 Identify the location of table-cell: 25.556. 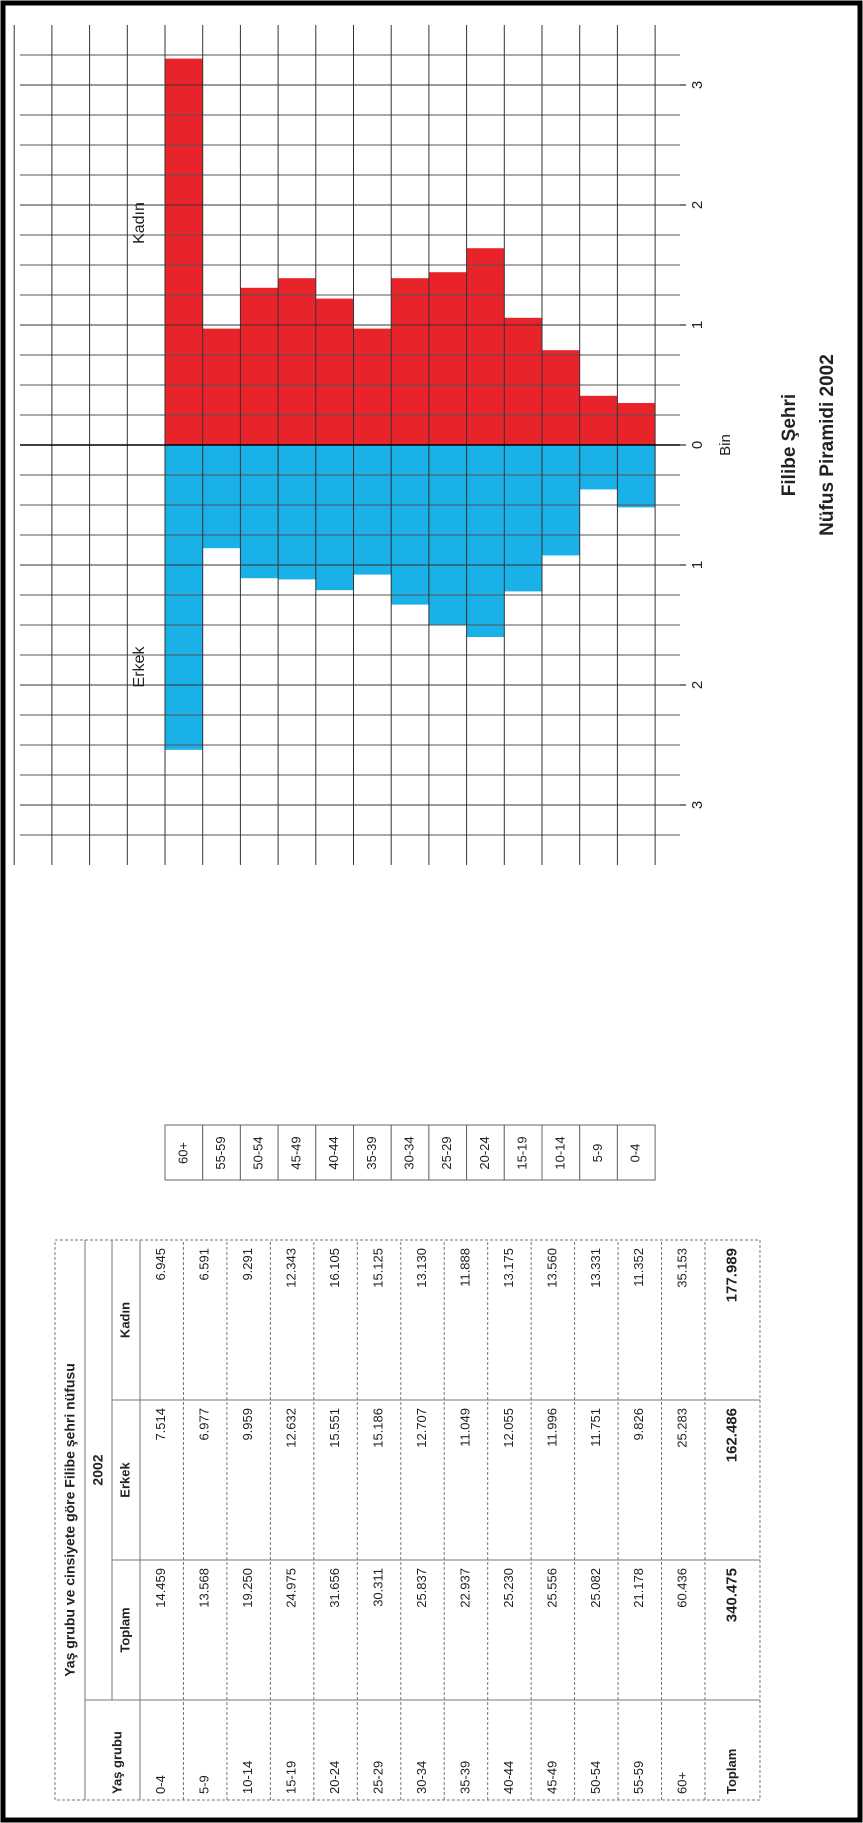
(551, 1588).